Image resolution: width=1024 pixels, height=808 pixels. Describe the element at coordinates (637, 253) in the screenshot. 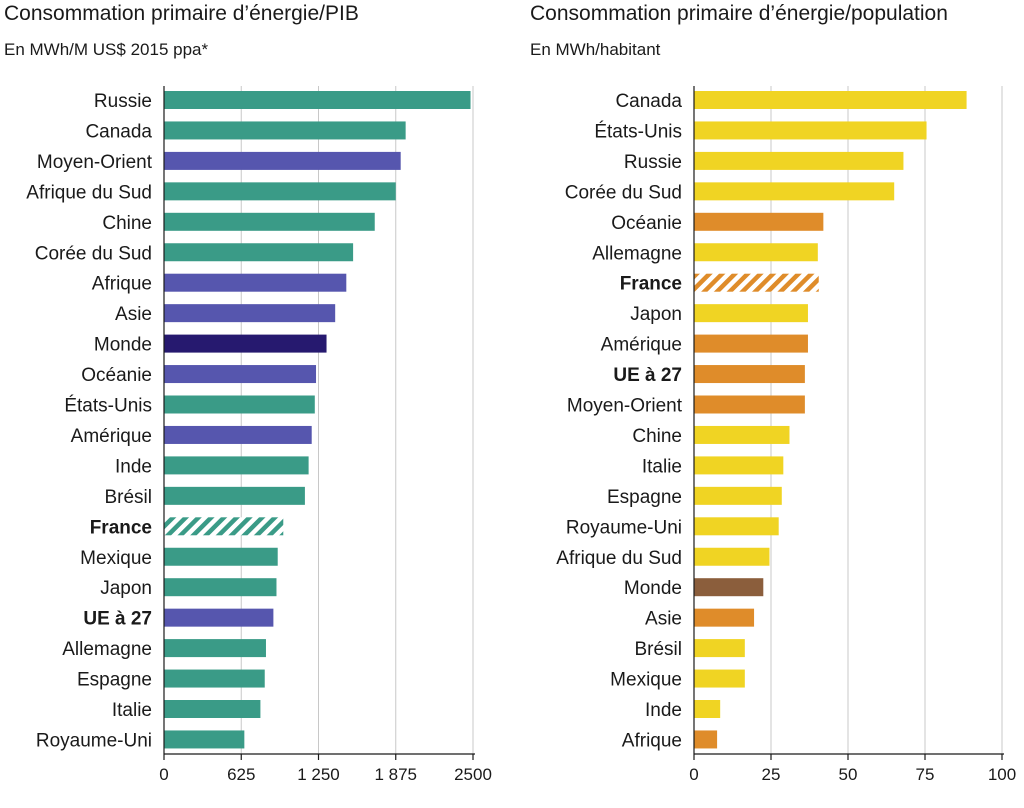

I see `right-category-label: Allemagne` at that location.